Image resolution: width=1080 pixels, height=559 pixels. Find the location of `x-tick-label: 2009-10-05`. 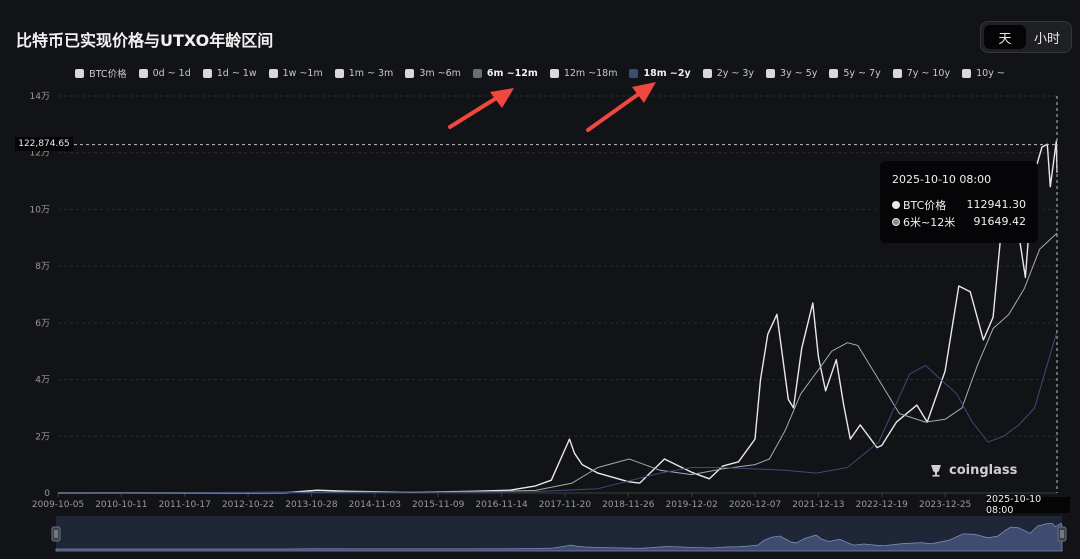

x-tick-label: 2009-10-05 is located at coordinates (58, 505).